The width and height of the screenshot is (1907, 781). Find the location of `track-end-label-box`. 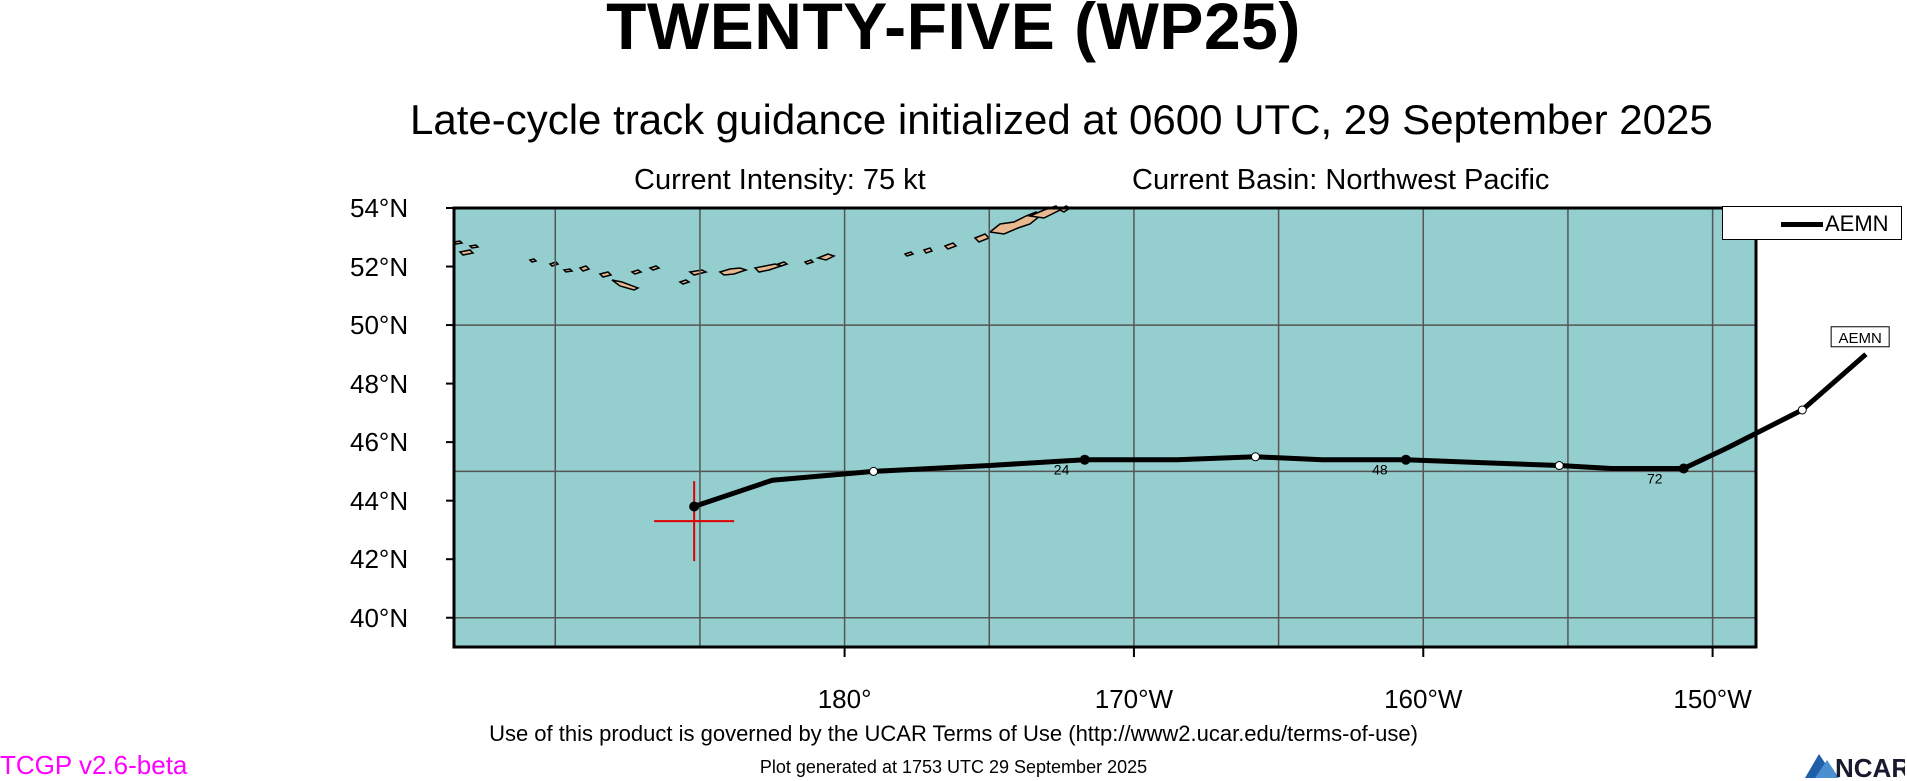

track-end-label-box is located at coordinates (1860, 337).